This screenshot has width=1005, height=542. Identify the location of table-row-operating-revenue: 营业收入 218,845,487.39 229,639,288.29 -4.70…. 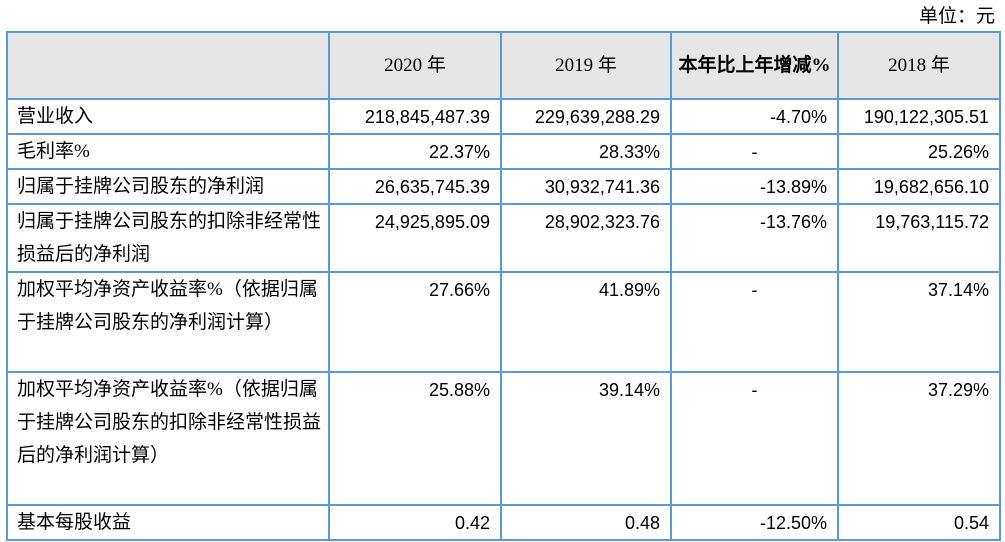
(503, 116).